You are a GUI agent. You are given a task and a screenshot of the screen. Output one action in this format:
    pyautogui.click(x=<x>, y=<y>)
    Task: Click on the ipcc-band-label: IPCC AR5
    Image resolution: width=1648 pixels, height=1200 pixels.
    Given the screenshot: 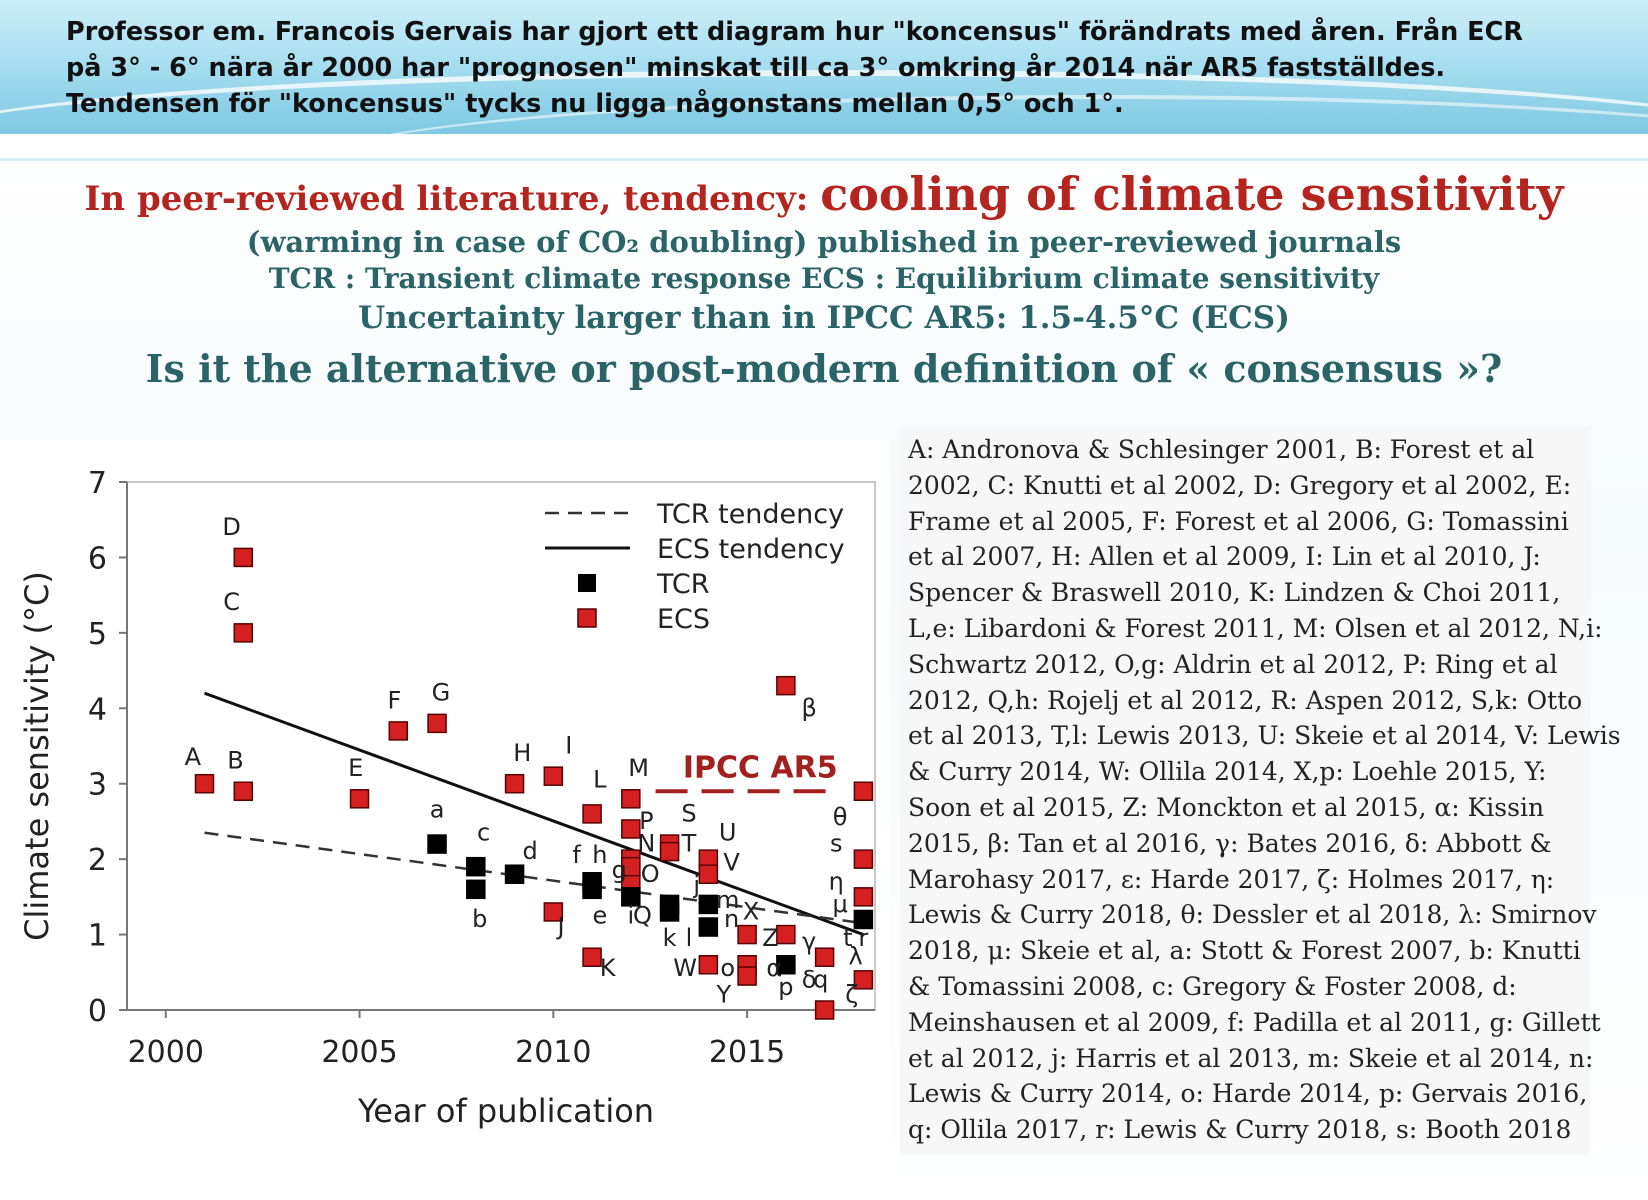 What is the action you would take?
    pyautogui.click(x=760, y=767)
    